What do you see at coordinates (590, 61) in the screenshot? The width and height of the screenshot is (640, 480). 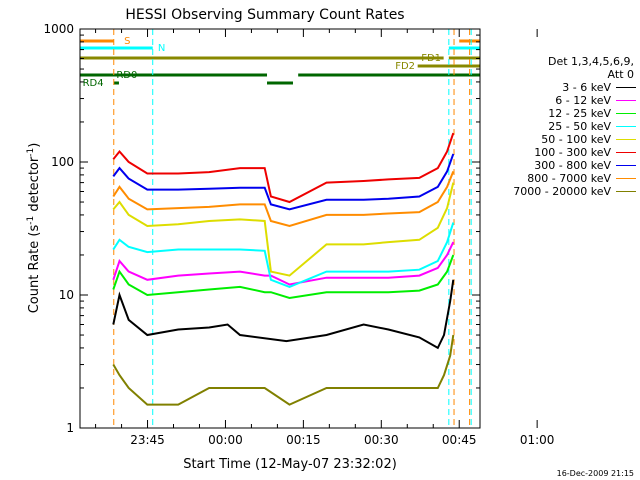 I see `legend-header-line-1: Det 1,3,4,5,6,9,` at bounding box center [590, 61].